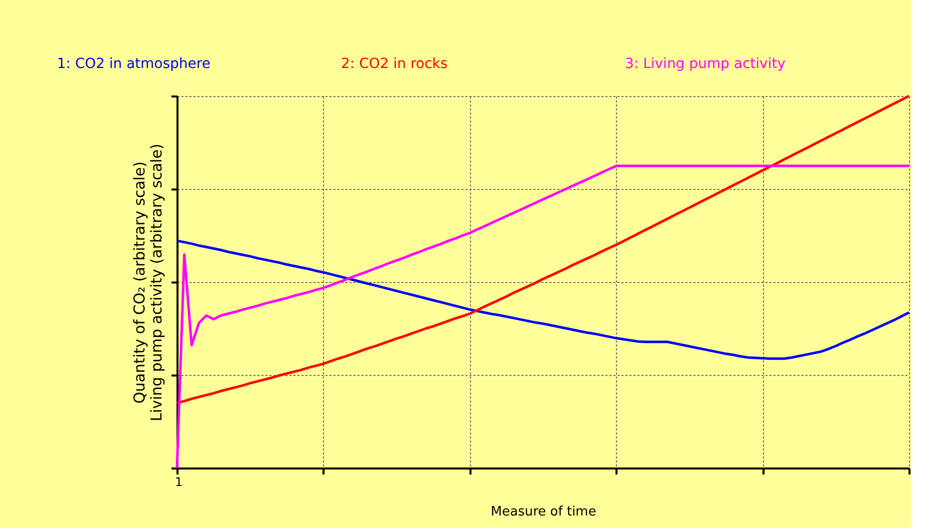 The image size is (936, 531). I want to click on text: 3: Living pump activity, so click(705, 64).